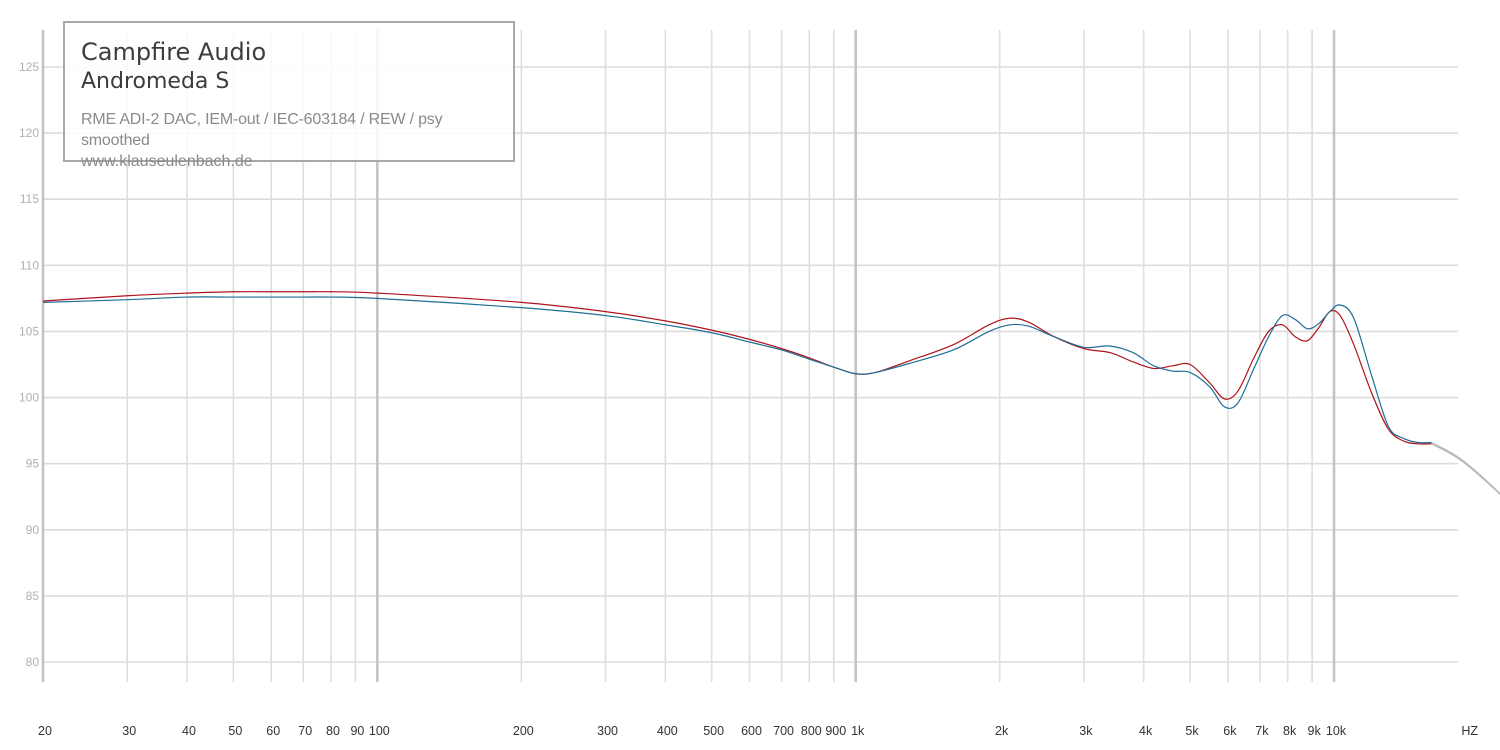 The height and width of the screenshot is (750, 1500). I want to click on y-tick-label: 100, so click(29, 398).